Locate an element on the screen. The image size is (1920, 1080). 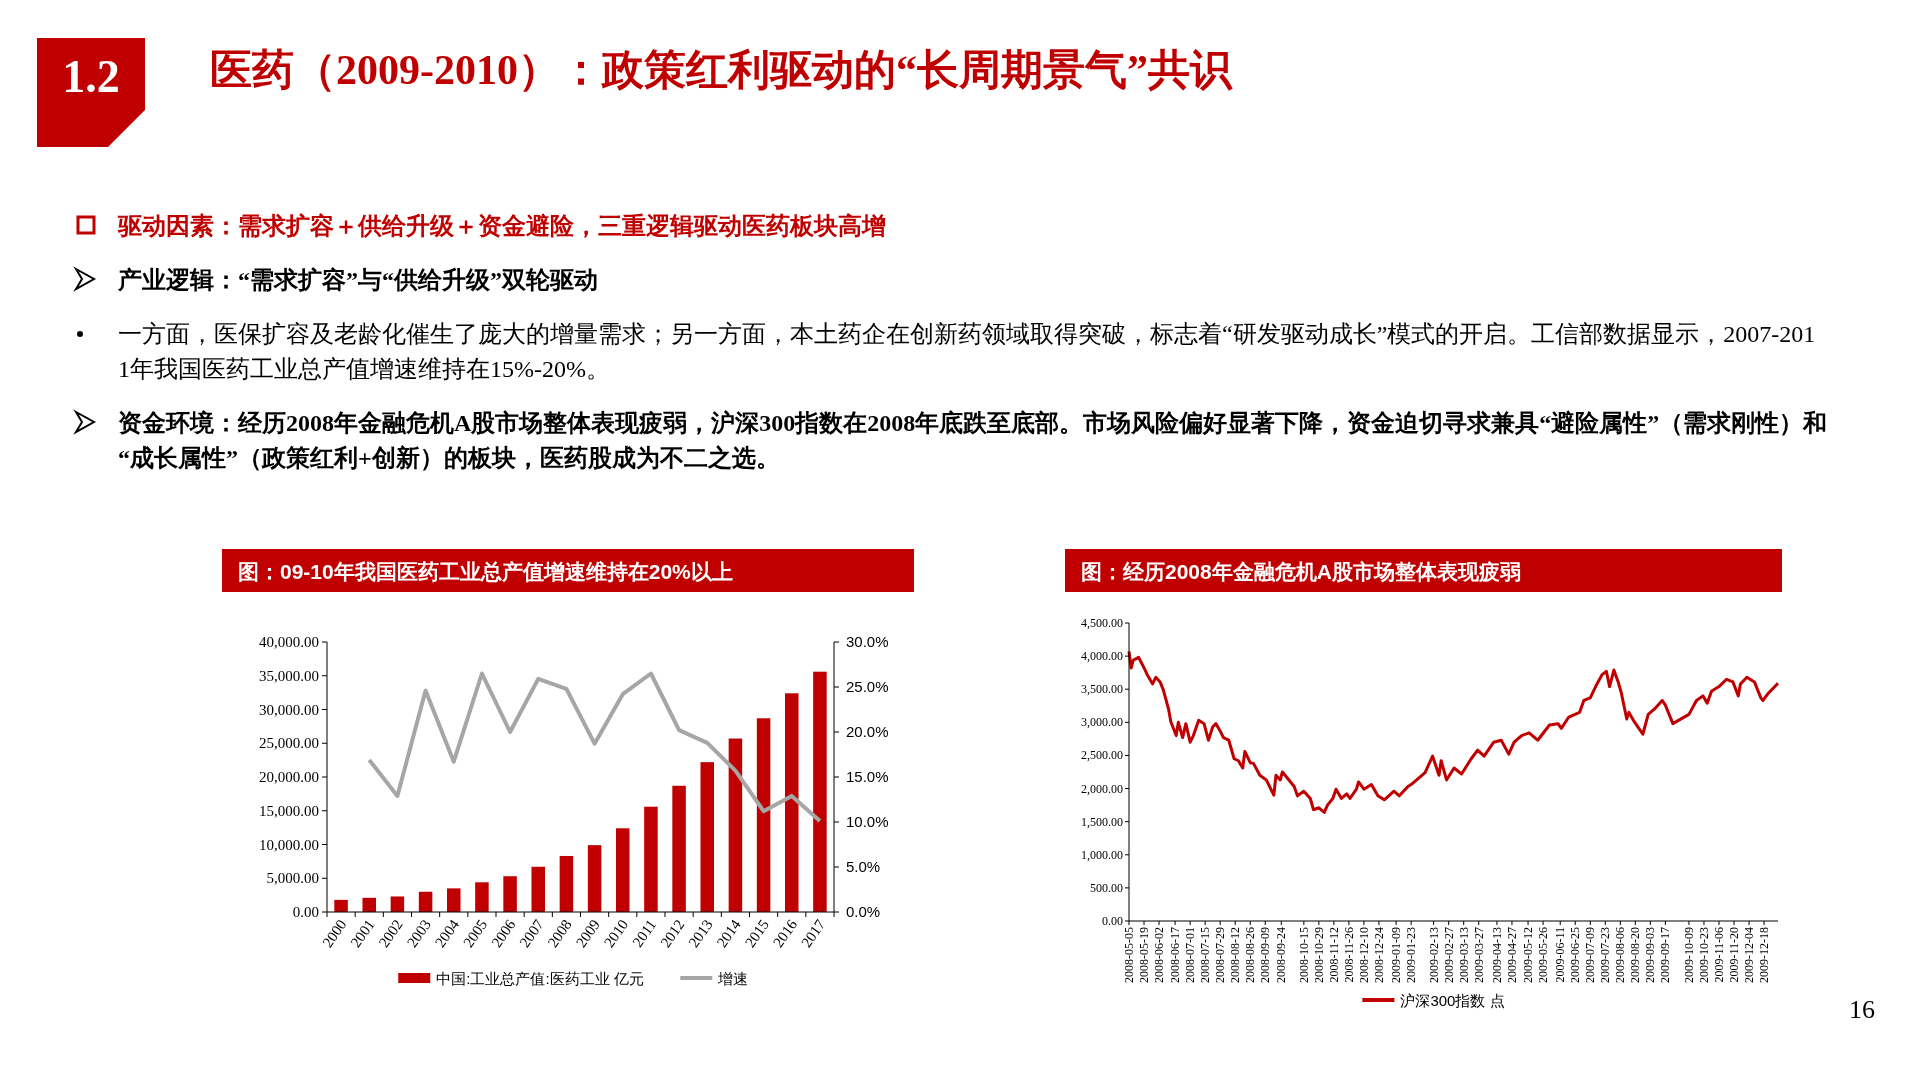
y-tick-label: 10,000.00 is located at coordinates (289, 844).